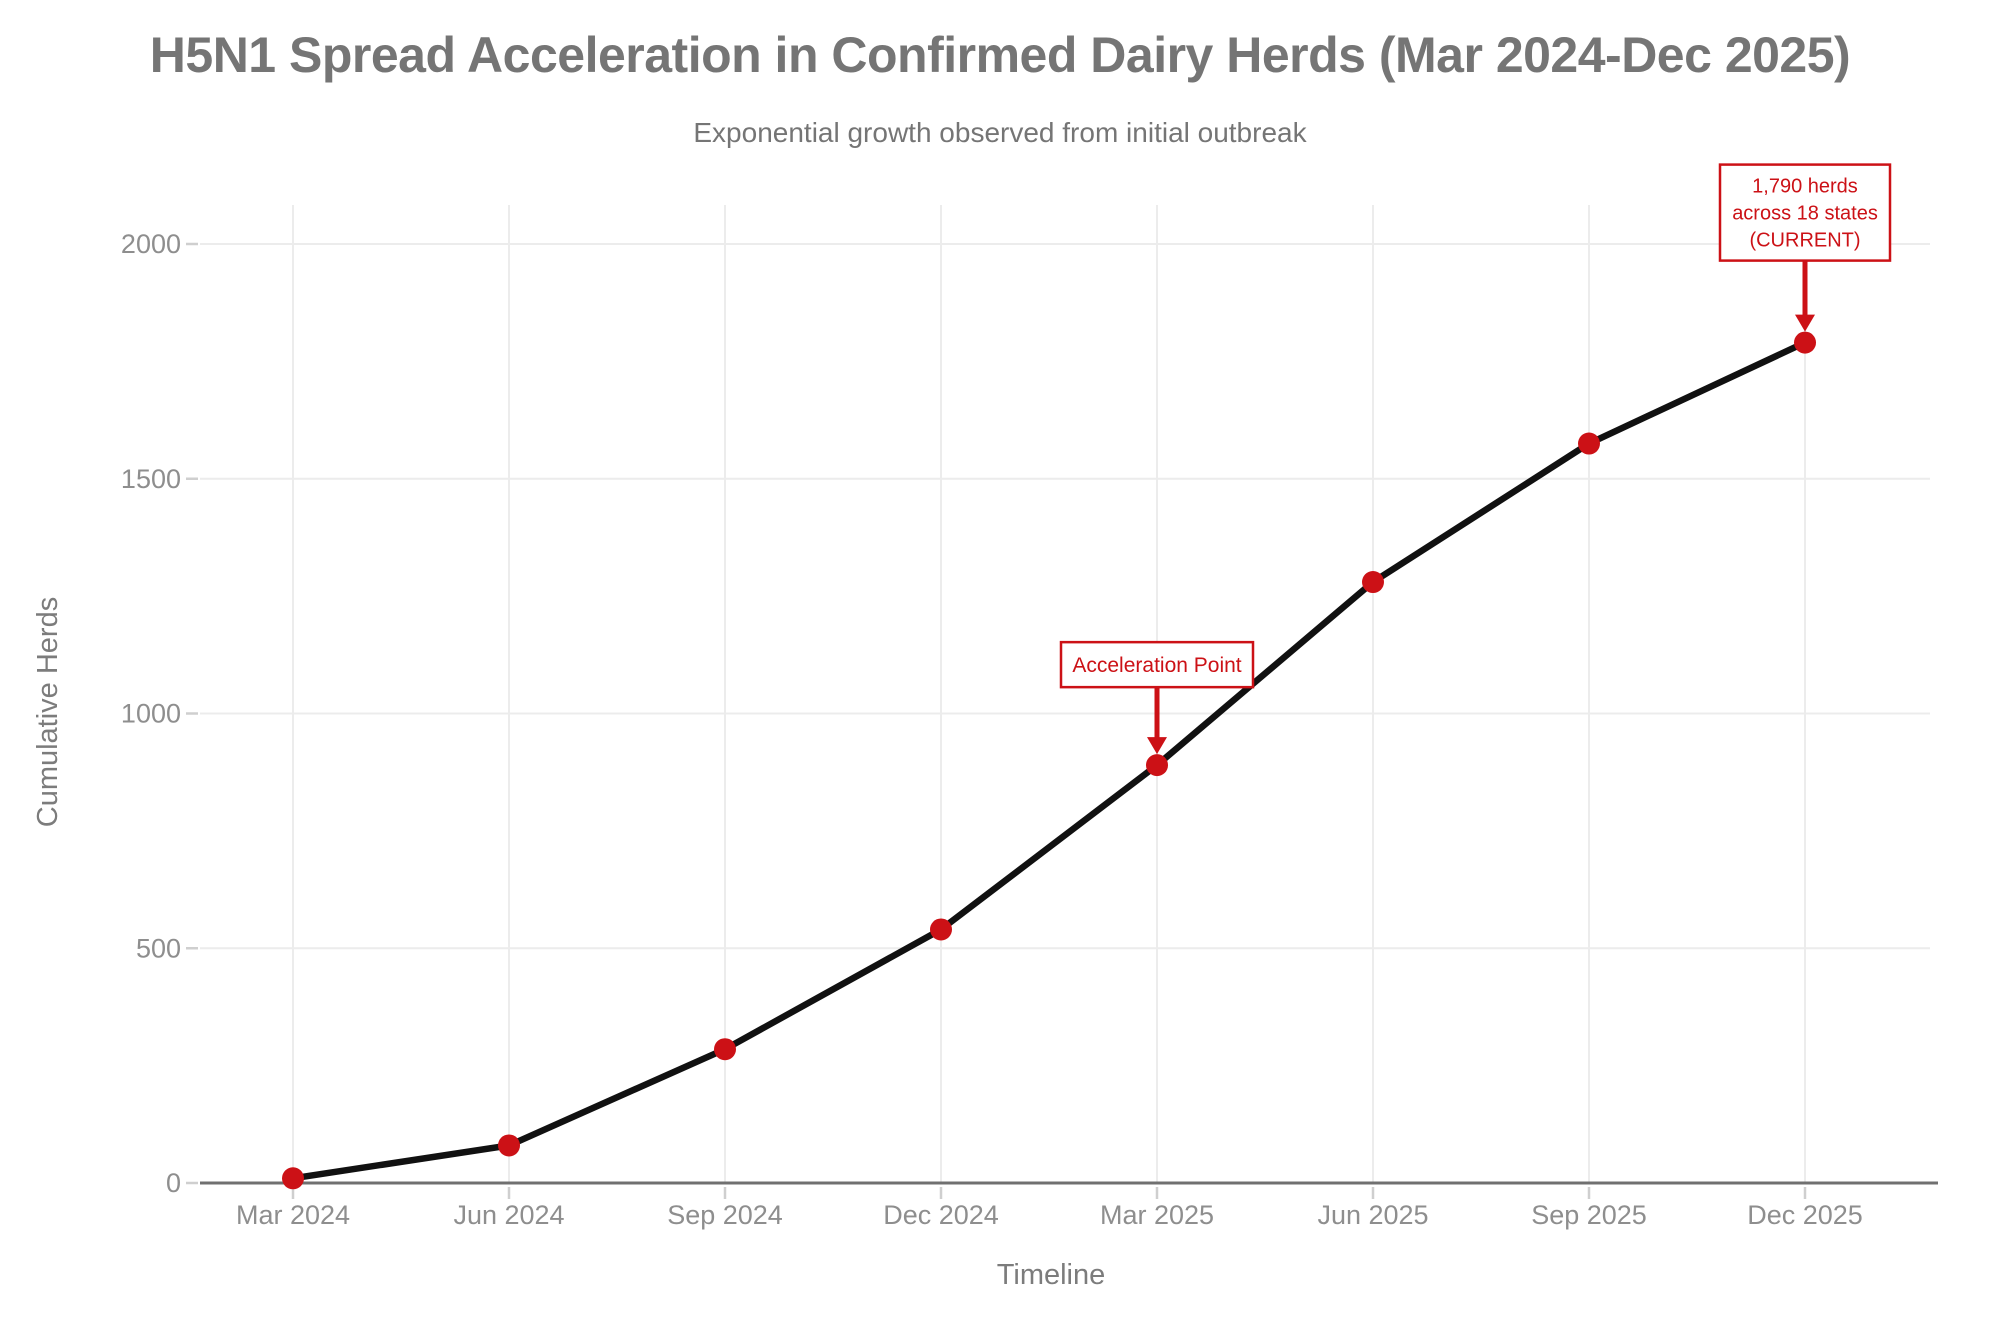 Image resolution: width=2000 pixels, height=1333 pixels. Describe the element at coordinates (1051, 1275) in the screenshot. I see `x-axis-title: Timeline` at that location.